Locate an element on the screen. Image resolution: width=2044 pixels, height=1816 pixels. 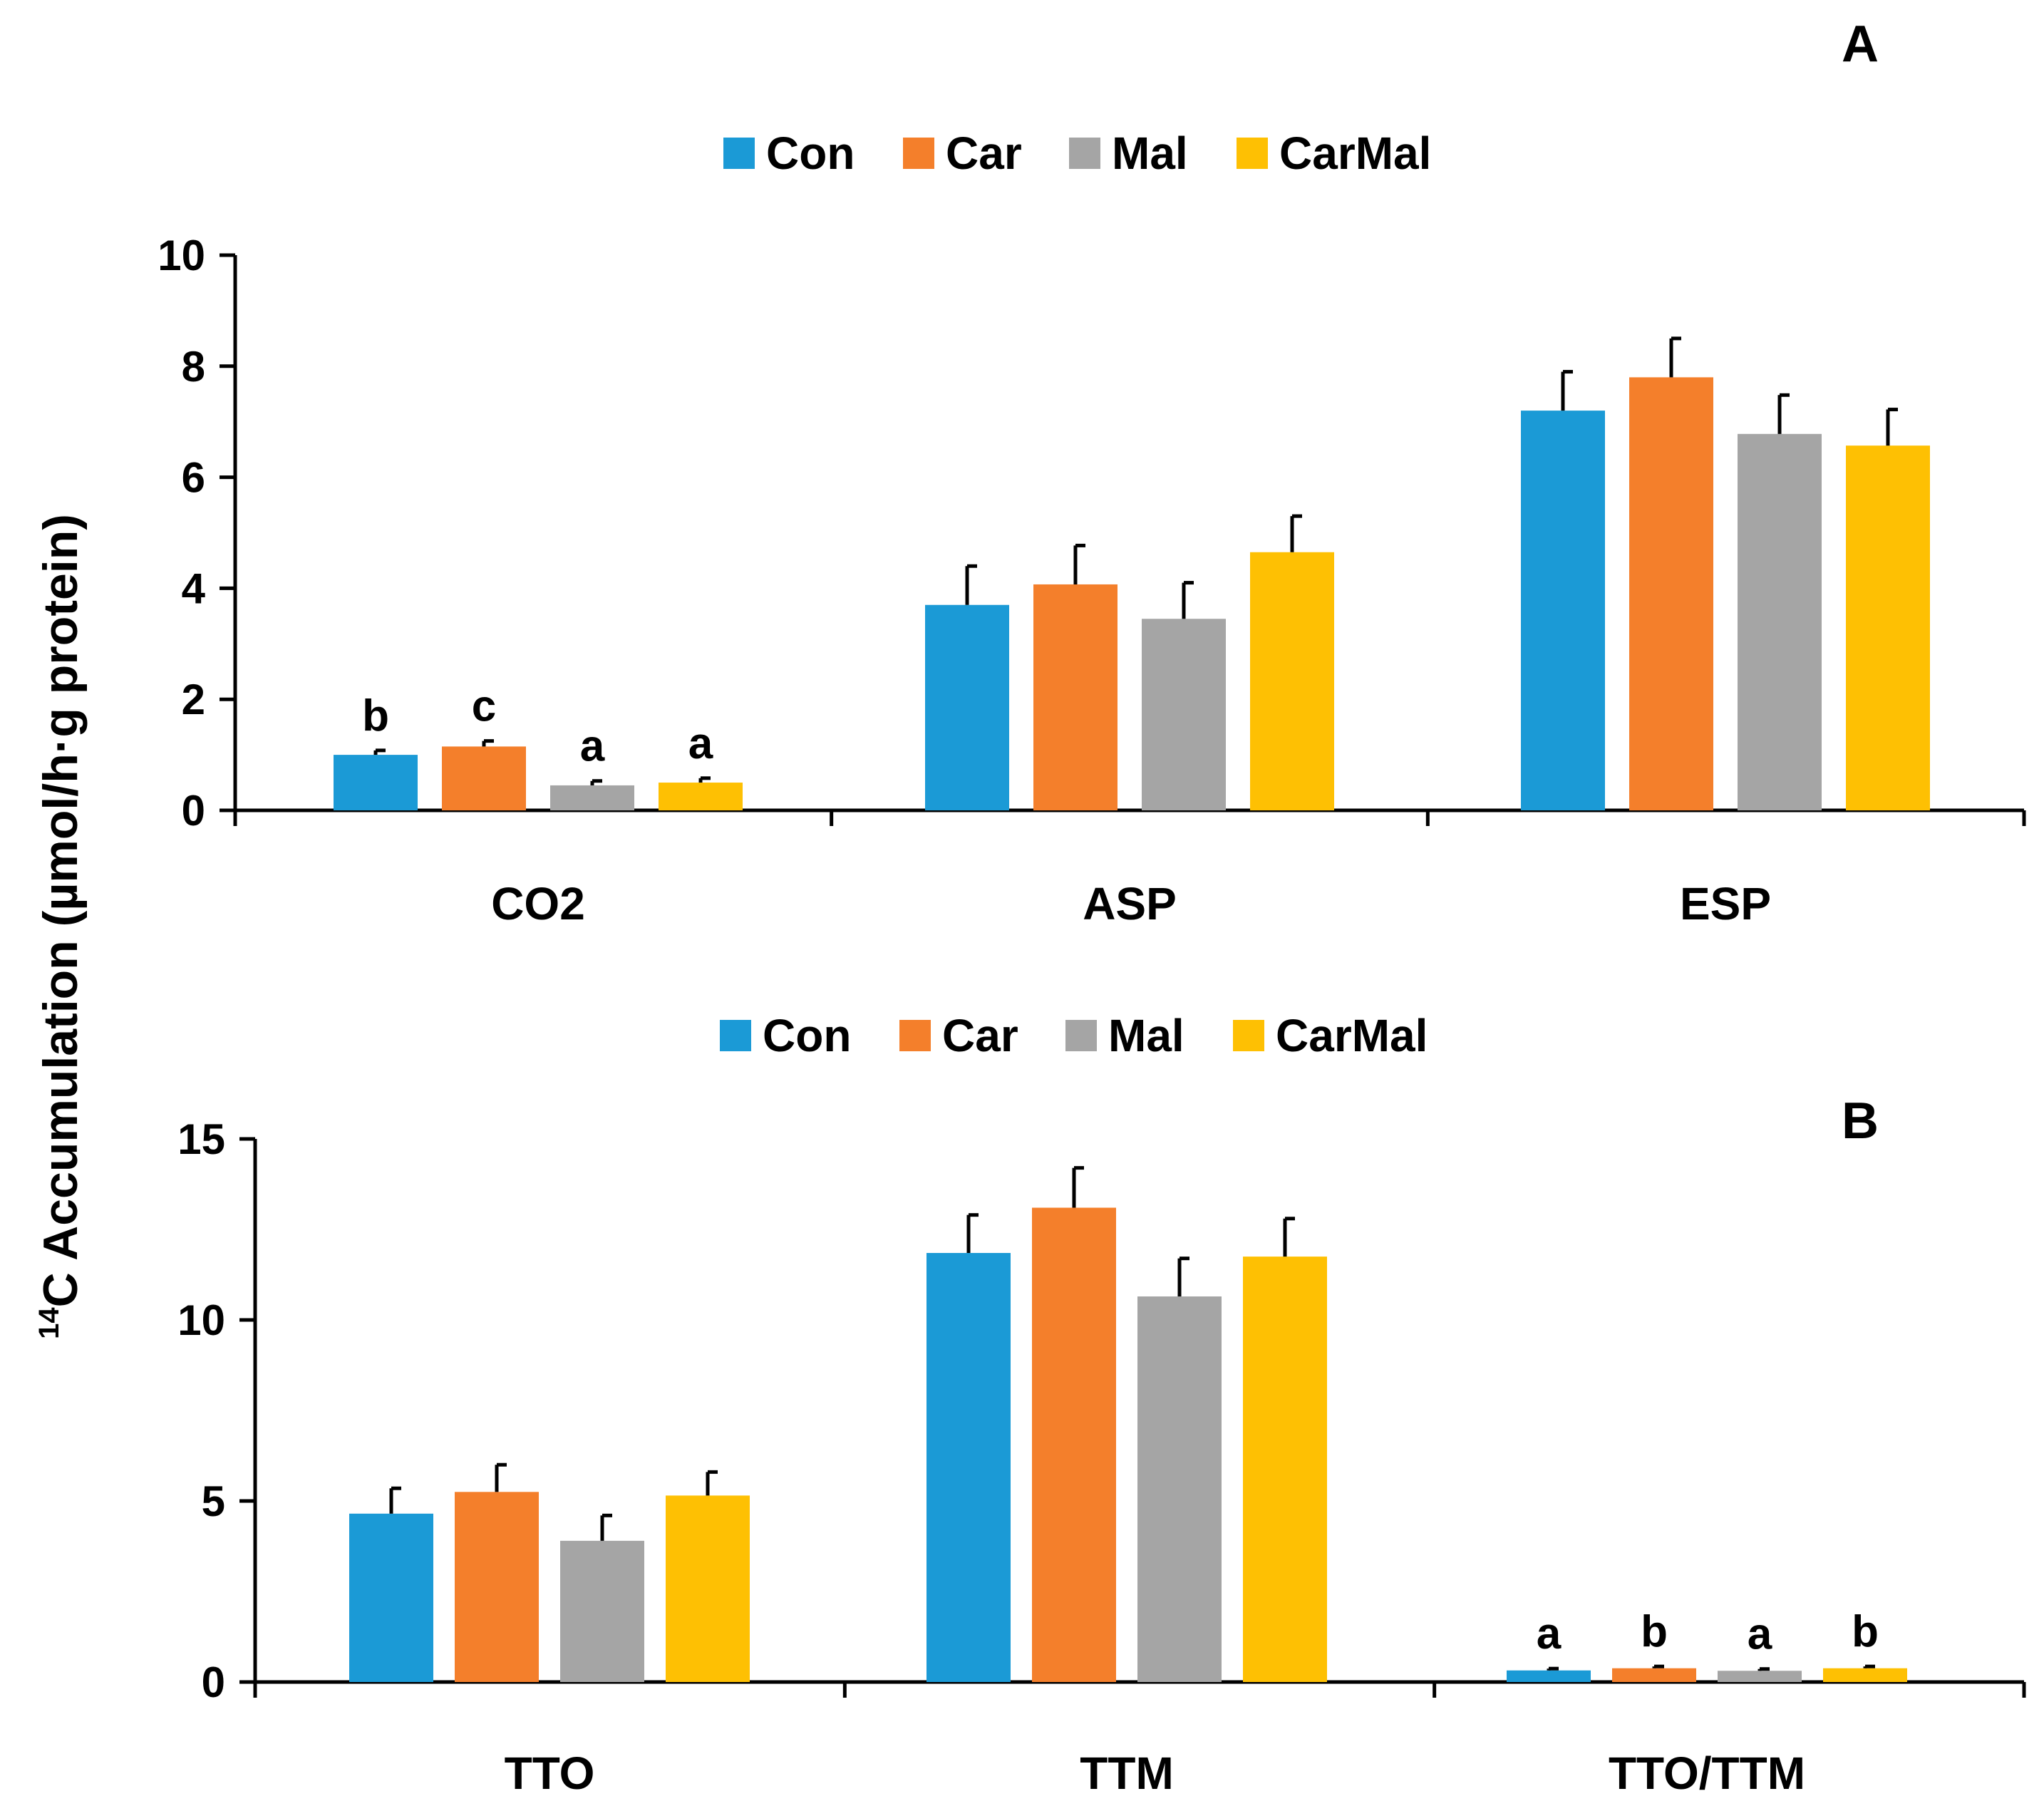
y-tick-label: 2 is located at coordinates (194, 699).